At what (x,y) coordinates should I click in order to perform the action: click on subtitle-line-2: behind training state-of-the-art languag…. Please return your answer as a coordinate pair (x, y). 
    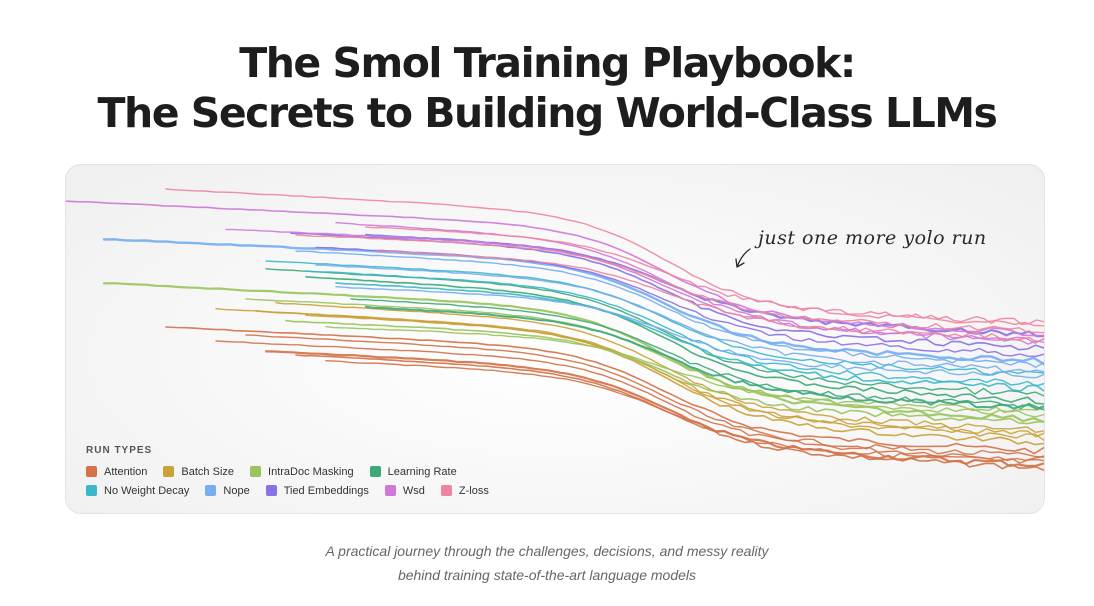
    Looking at the image, I should click on (547, 575).